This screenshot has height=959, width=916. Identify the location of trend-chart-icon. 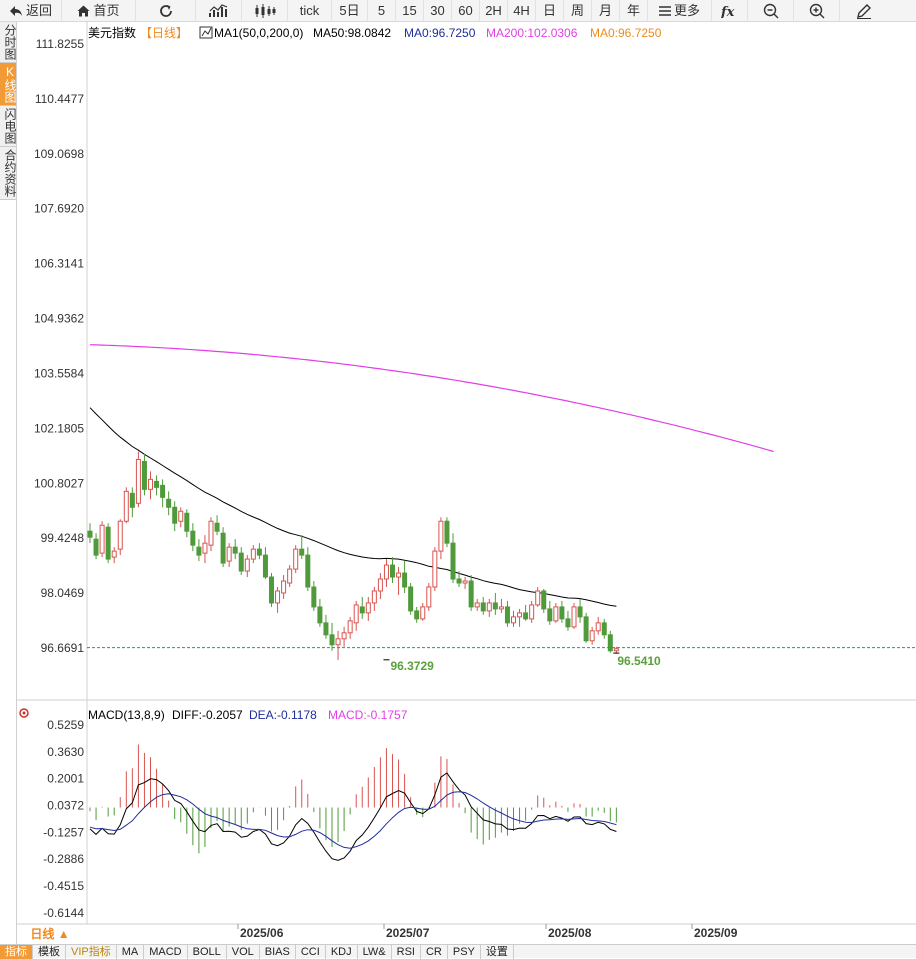
(217, 10).